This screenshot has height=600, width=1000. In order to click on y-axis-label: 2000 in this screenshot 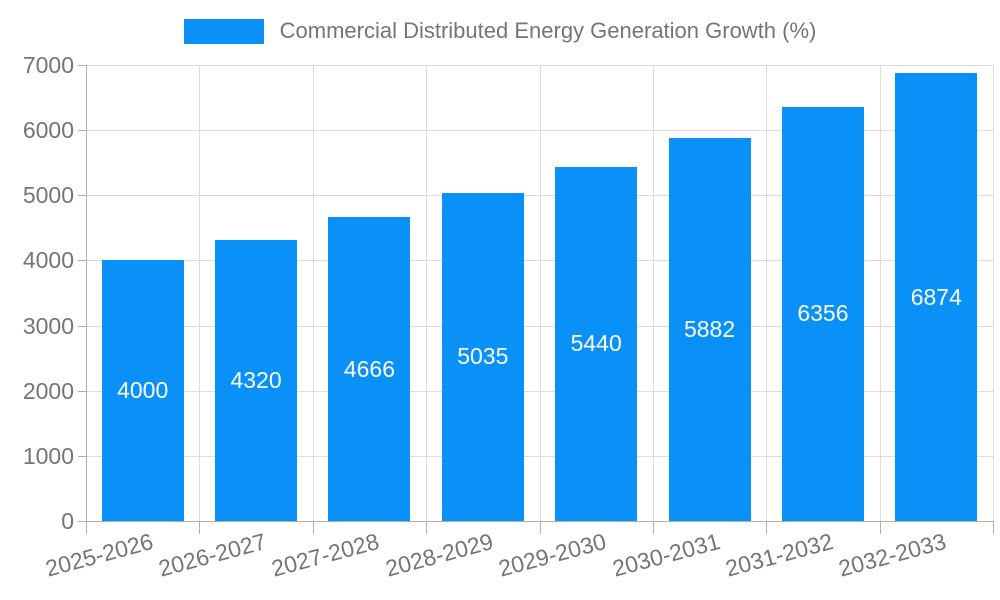, I will do `click(48, 390)`.